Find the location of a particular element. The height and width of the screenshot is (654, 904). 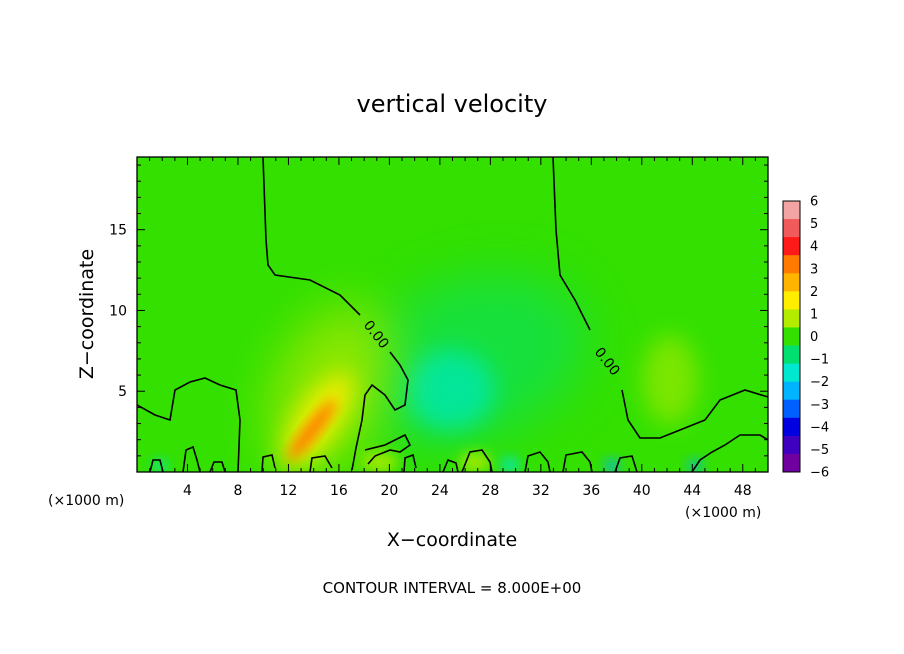

x-axis-label: X−coordinate is located at coordinates (452, 540).